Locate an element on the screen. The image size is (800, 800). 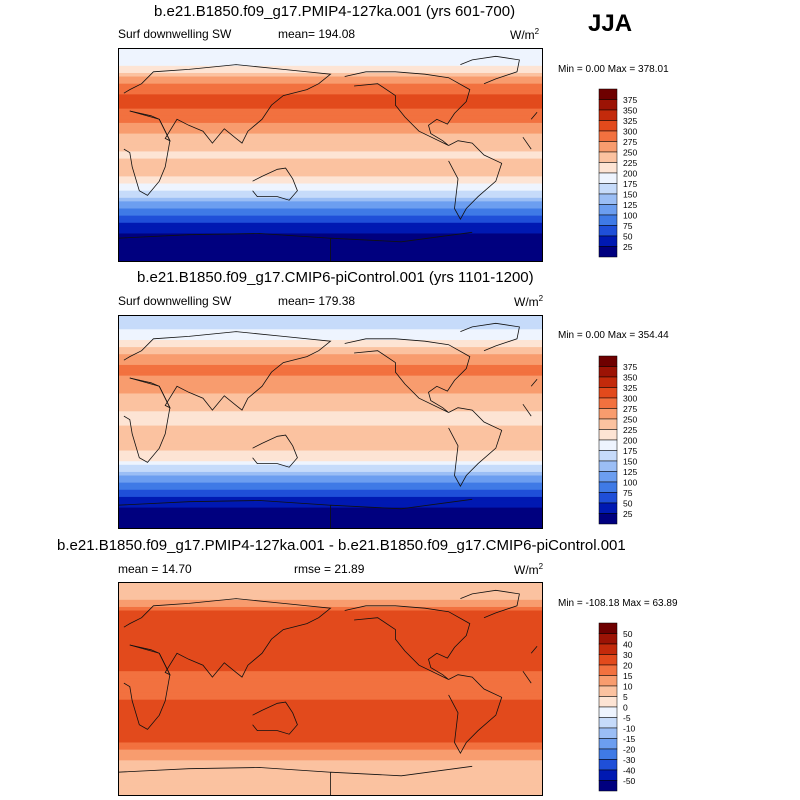
colorbar-tick-label: -5 is located at coordinates (627, 718).